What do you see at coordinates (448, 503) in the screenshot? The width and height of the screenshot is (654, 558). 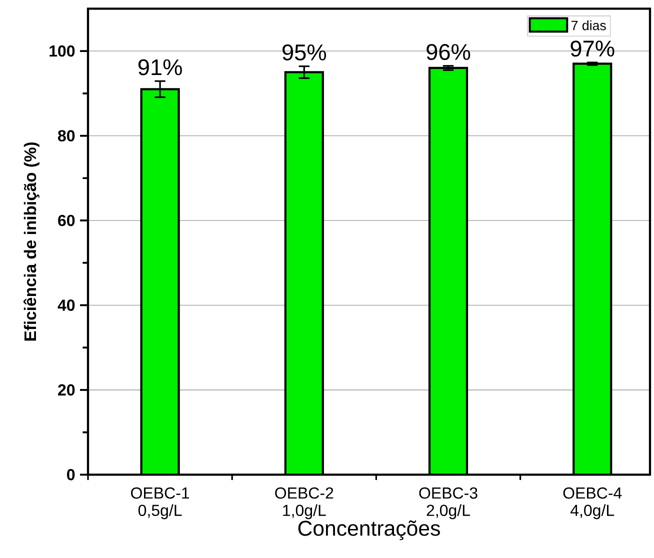 I see `x-tick-label: OEBC-3 2,0g/L` at bounding box center [448, 503].